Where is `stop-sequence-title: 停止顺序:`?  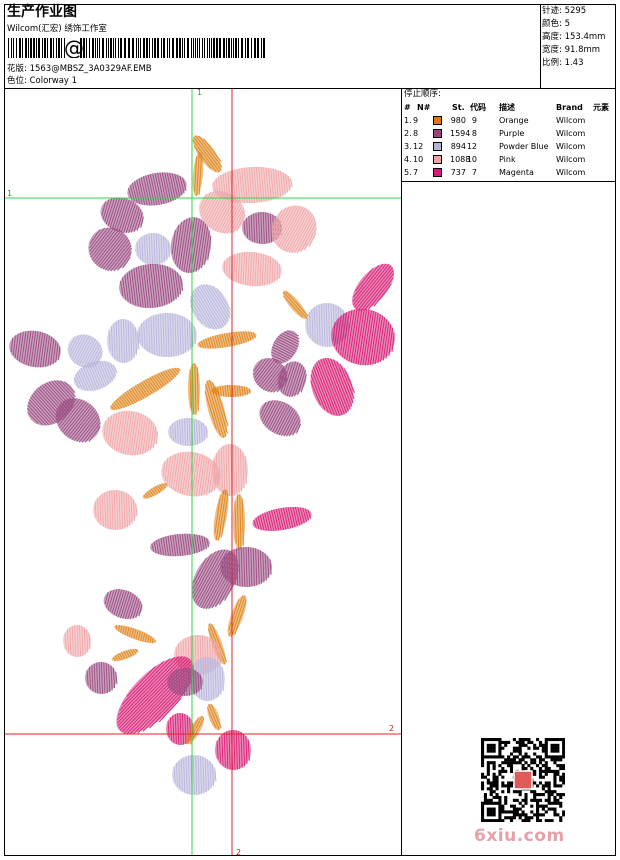 stop-sequence-title: 停止顺序: is located at coordinates (422, 94).